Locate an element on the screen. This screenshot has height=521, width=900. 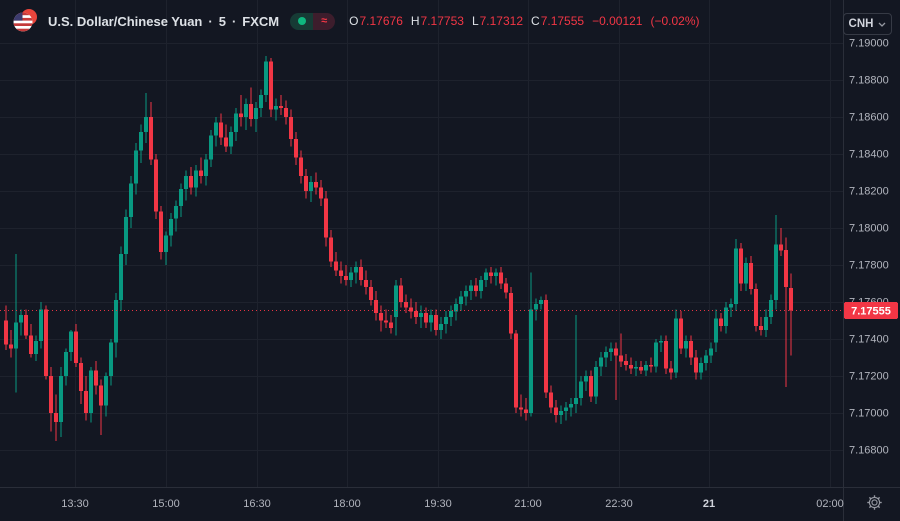
symbol-title: U.S. Dollar/Chinese Yuan · 5 · FXCM is located at coordinates (163, 21).